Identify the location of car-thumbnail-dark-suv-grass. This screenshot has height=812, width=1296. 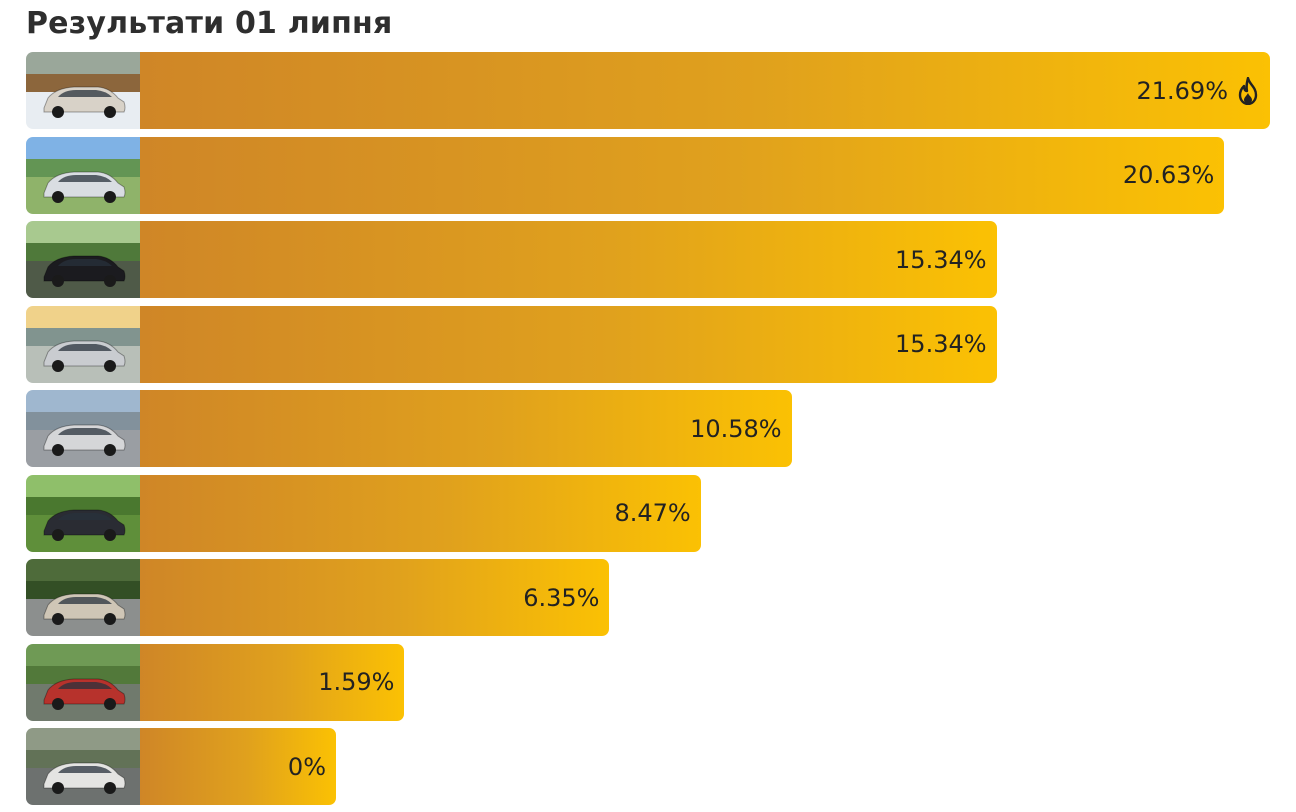
(83, 513).